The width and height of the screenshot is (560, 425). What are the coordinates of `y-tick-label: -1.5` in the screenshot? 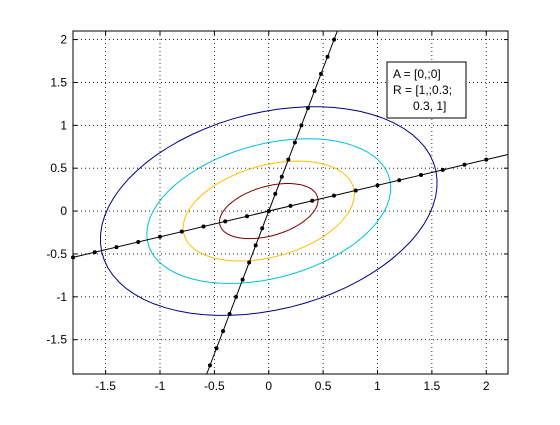 It's located at (56, 340).